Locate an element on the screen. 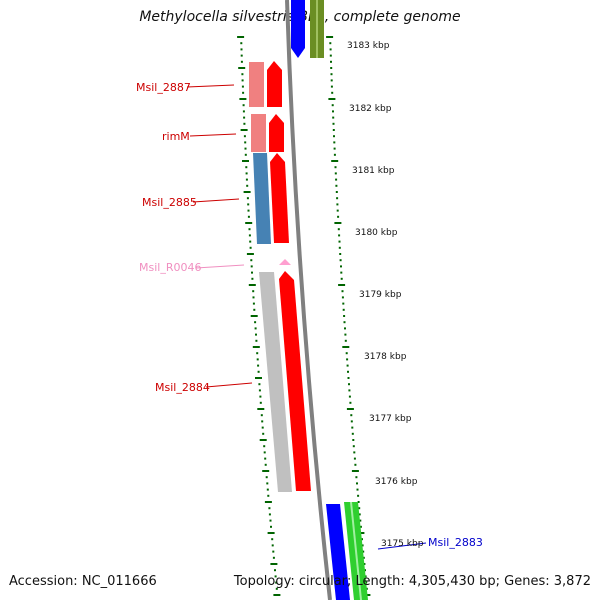 The height and width of the screenshot is (600, 600). gene-label-rimm: rimM is located at coordinates (176, 136).